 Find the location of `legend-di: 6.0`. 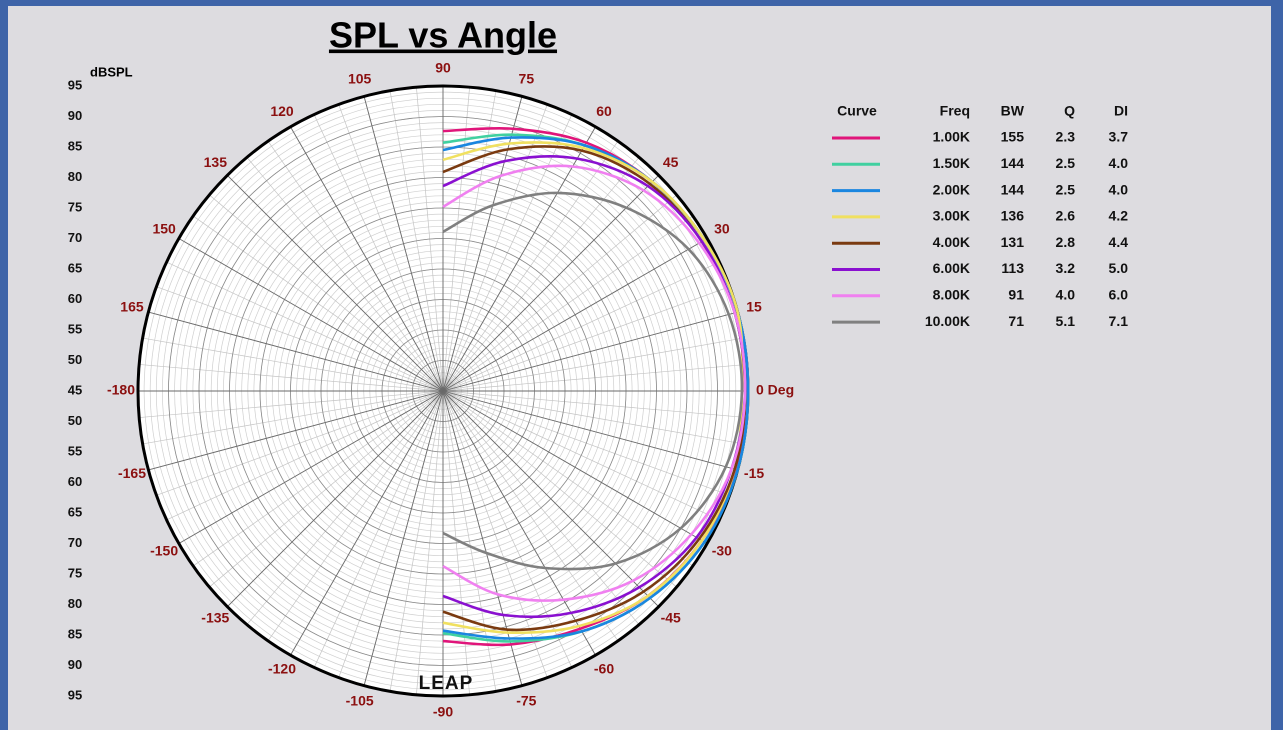

legend-di: 6.0 is located at coordinates (1119, 295).